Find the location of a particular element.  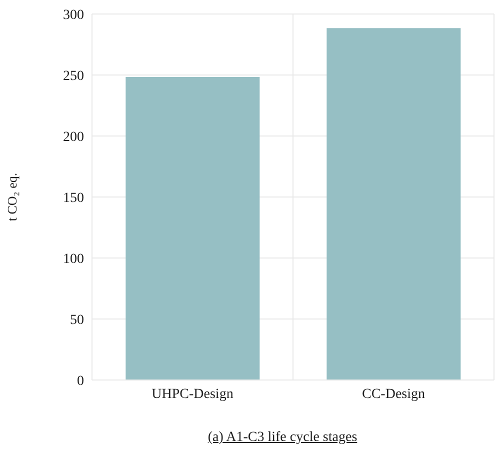

y-tick-label: 250 is located at coordinates (73, 76).